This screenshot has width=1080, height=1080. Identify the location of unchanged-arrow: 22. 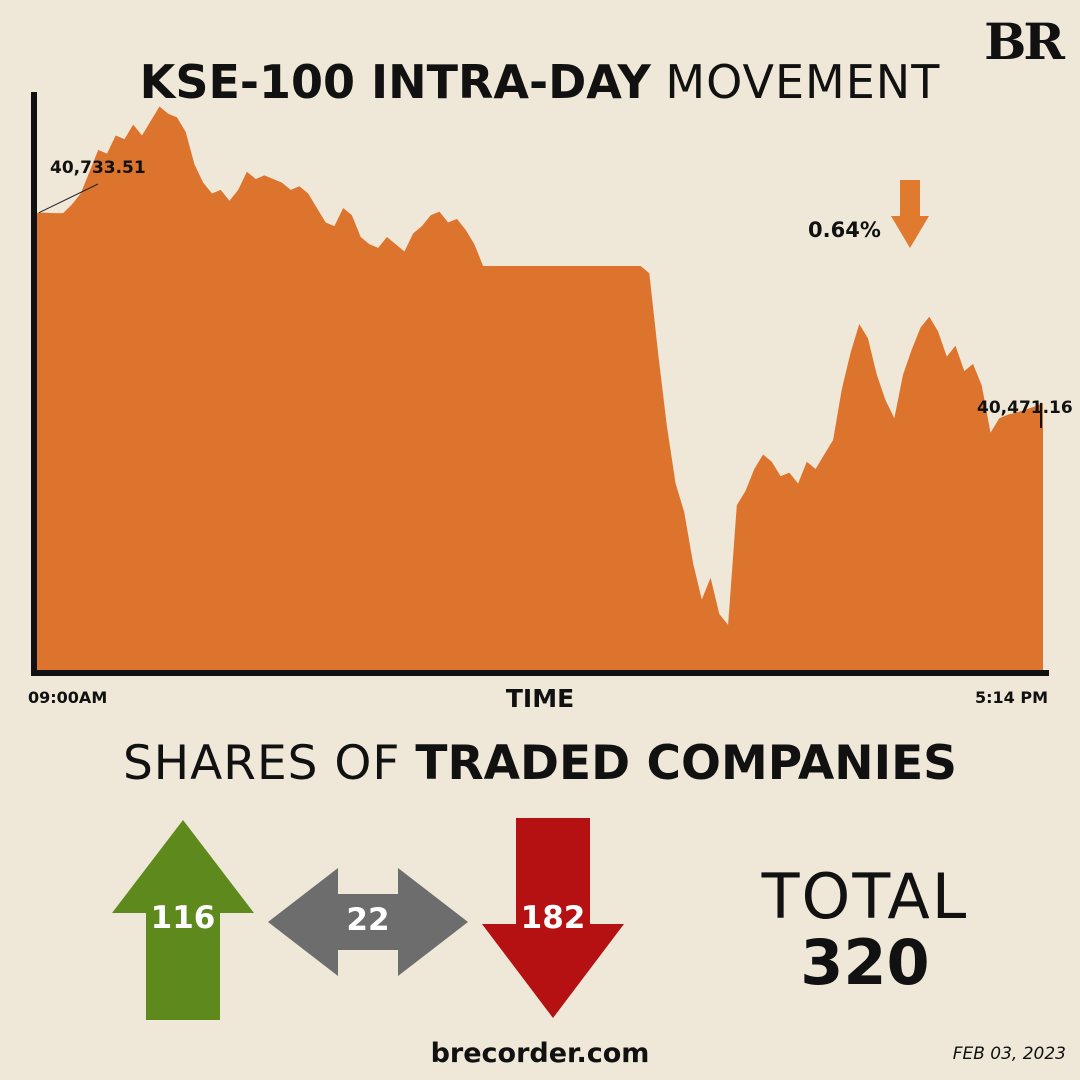
(368, 922).